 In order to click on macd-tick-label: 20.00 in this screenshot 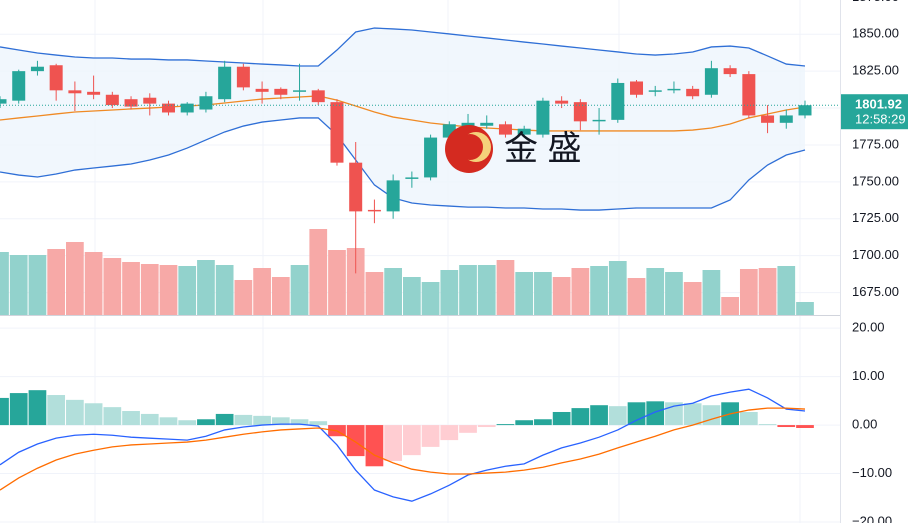, I will do `click(868, 327)`.